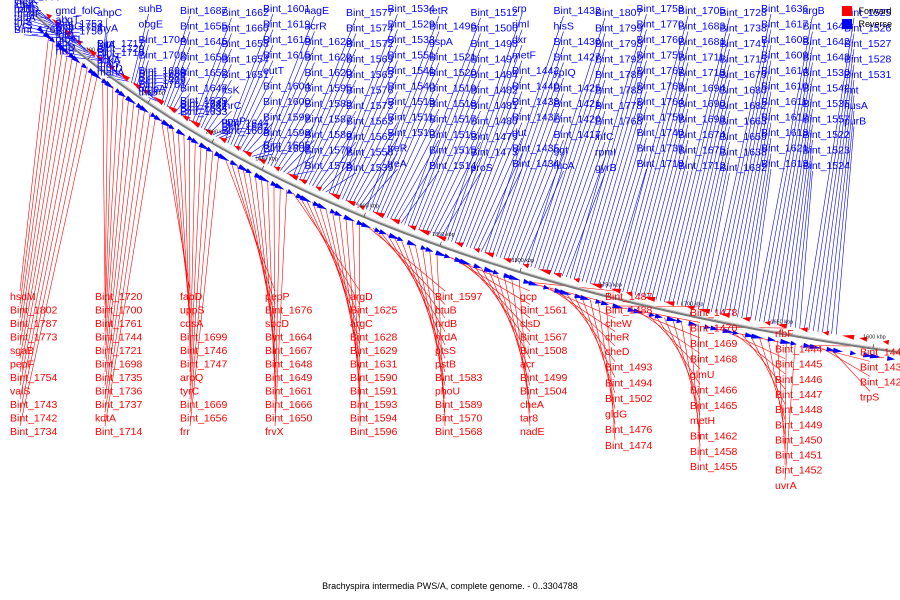 The height and width of the screenshot is (600, 900). I want to click on reverse-gene-label: Bint_1645, so click(203, 42).